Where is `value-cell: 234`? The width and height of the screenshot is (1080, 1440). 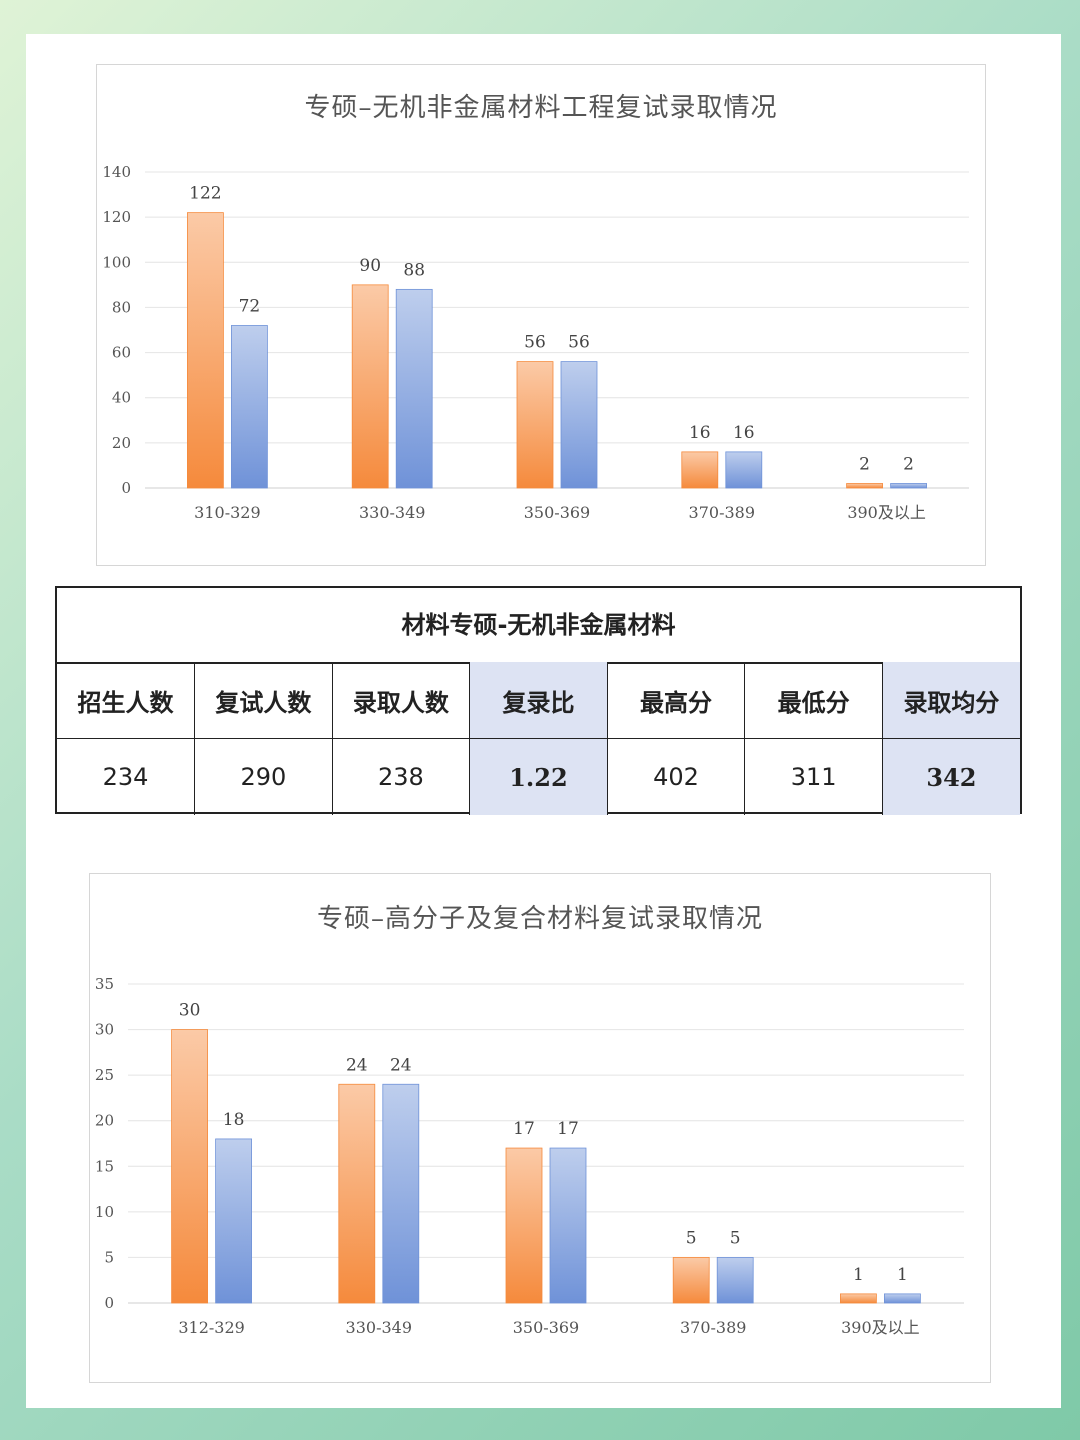 value-cell: 234 is located at coordinates (126, 776).